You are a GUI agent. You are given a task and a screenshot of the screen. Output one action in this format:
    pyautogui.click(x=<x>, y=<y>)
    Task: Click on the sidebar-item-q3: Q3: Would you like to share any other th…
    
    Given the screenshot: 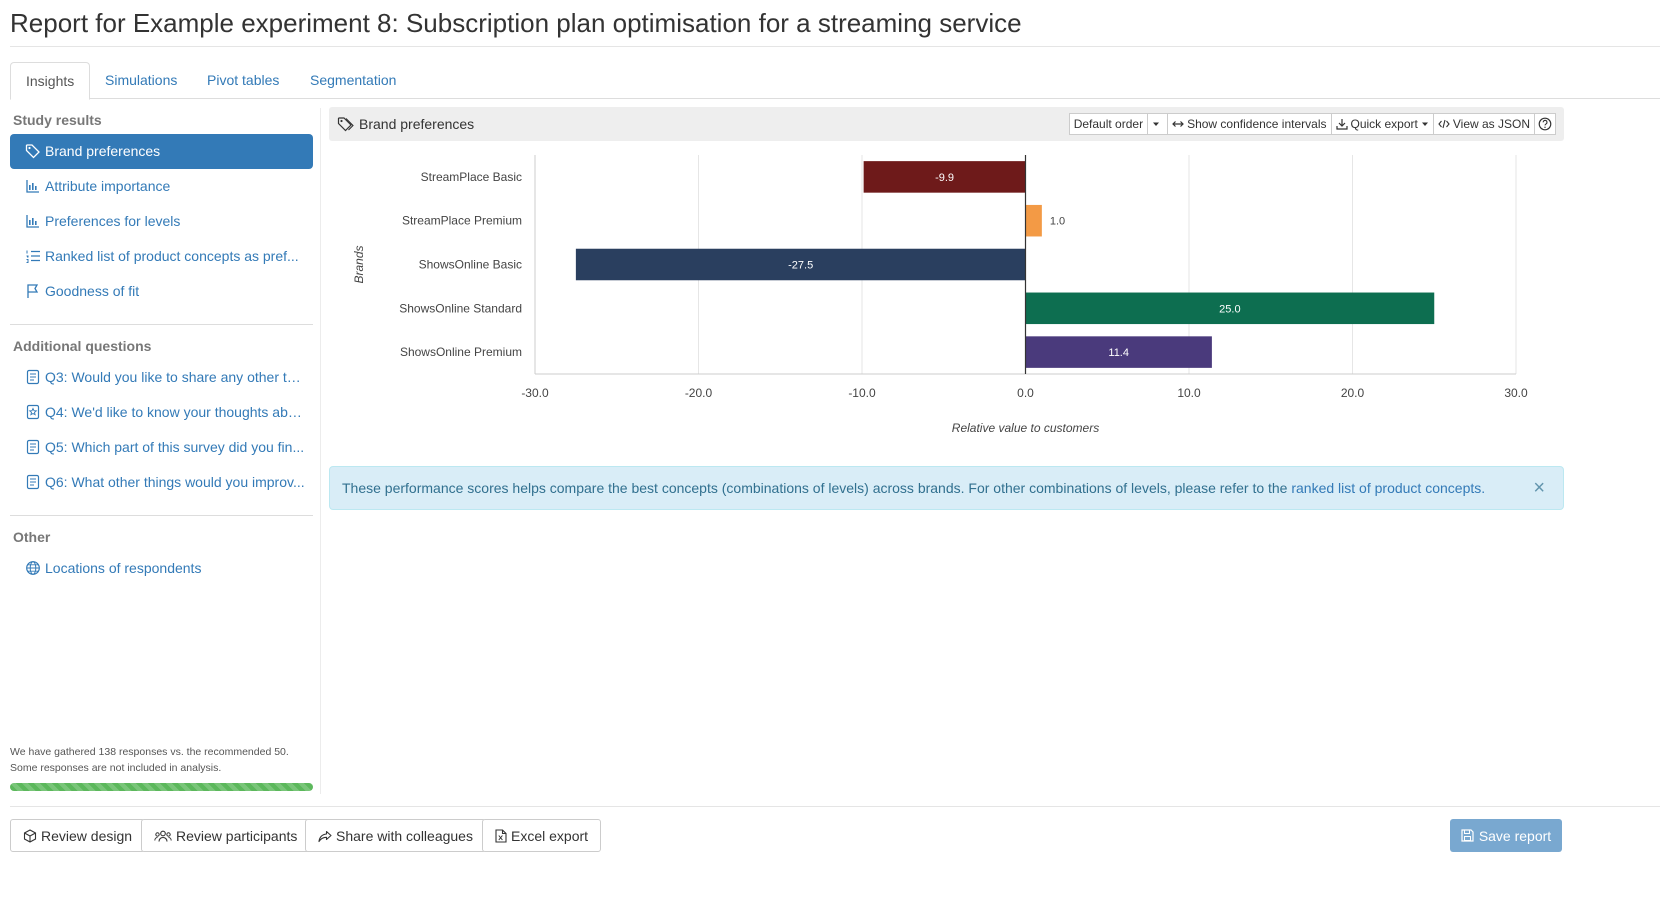 What is the action you would take?
    pyautogui.click(x=161, y=377)
    